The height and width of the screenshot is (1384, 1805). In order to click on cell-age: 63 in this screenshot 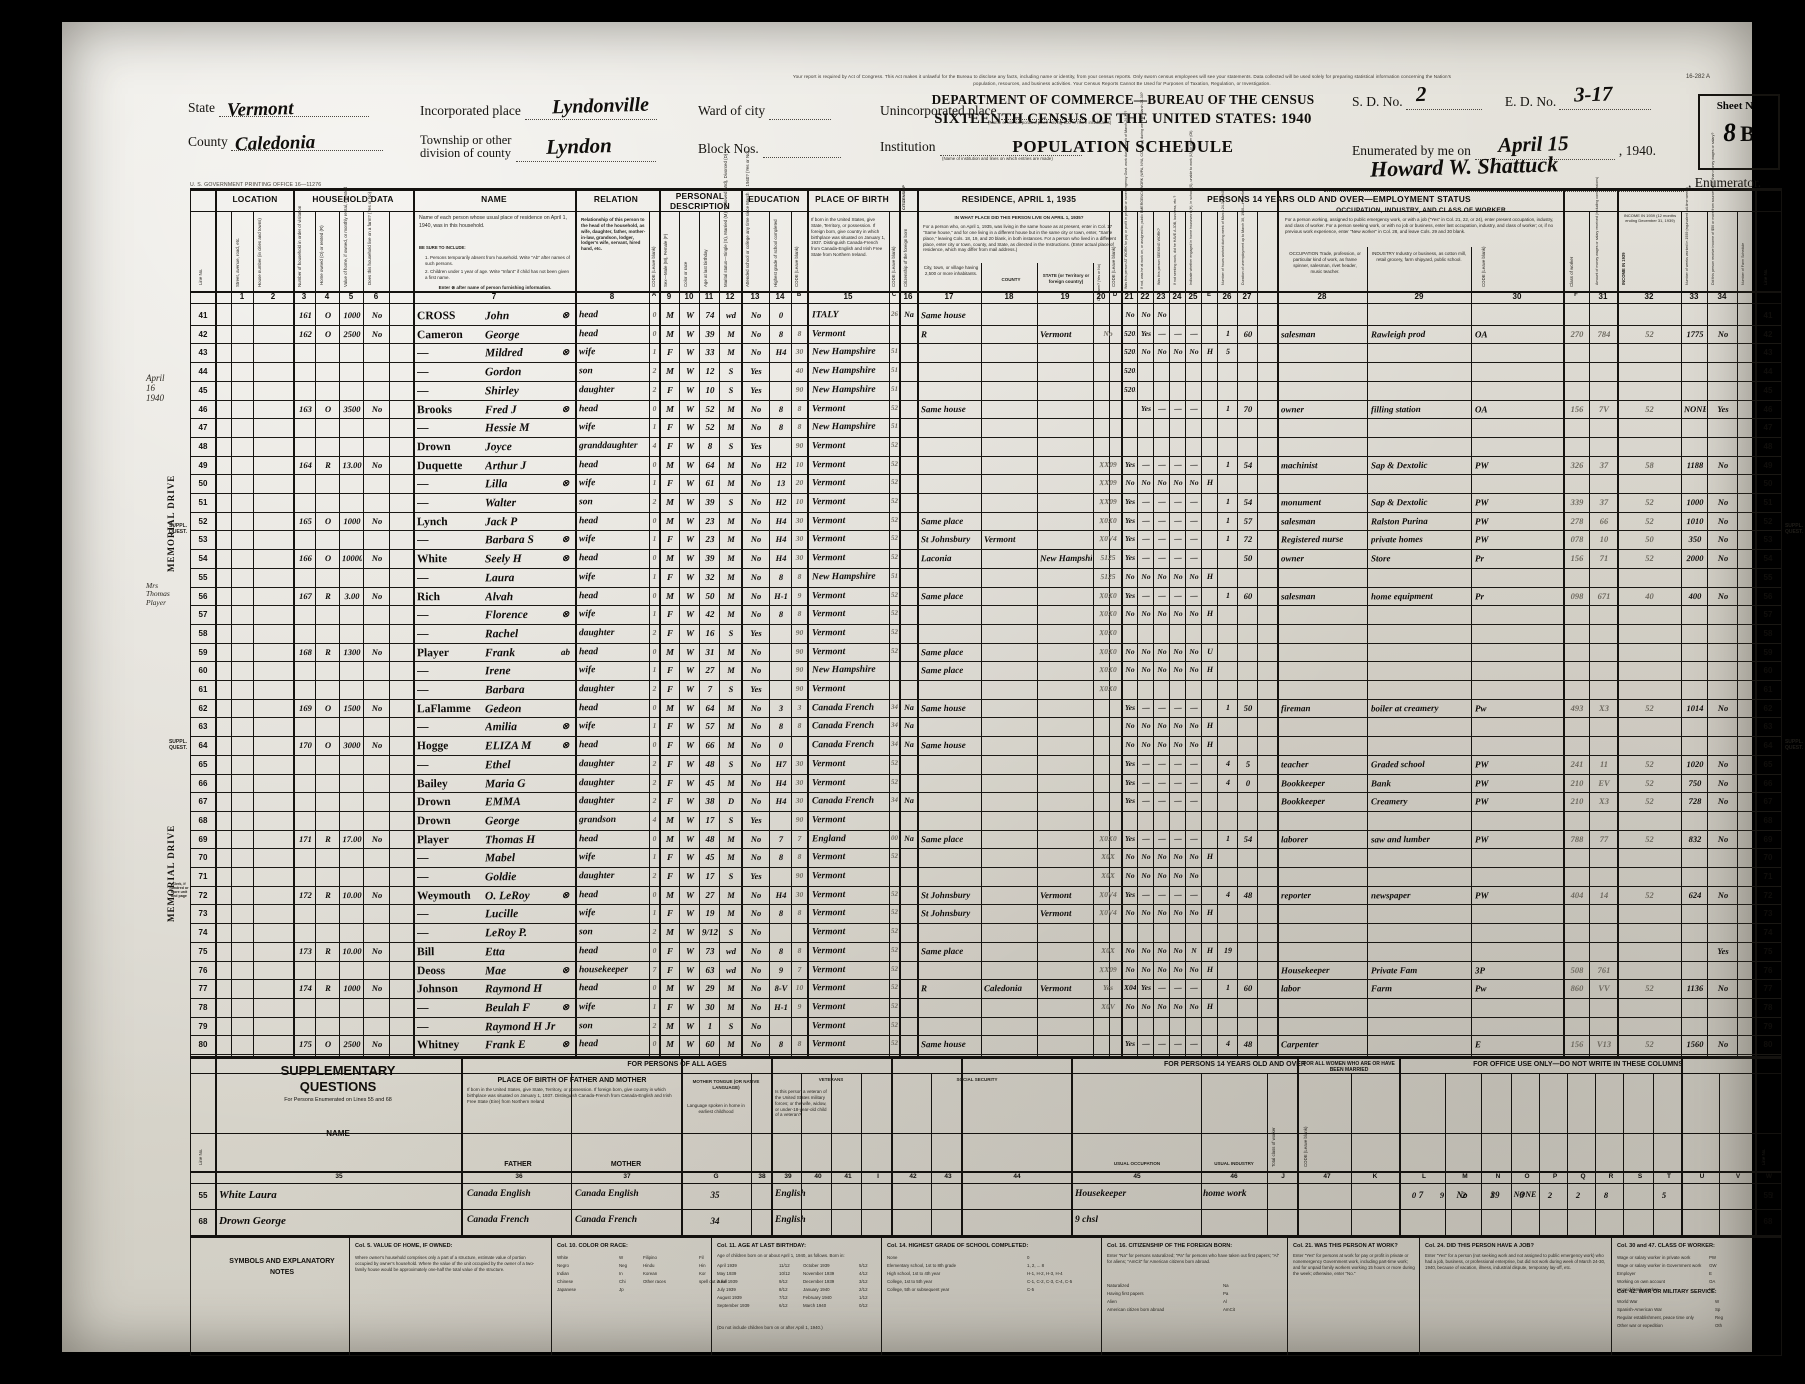, I will do `click(710, 969)`.